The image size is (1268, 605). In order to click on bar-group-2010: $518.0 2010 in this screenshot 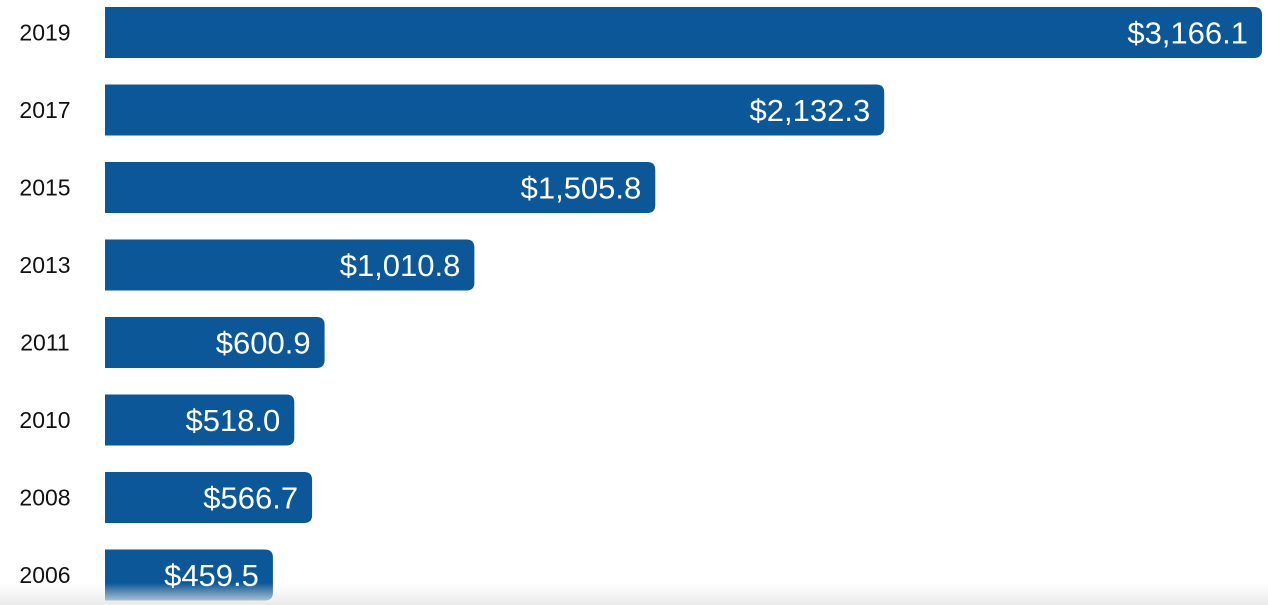, I will do `click(157, 420)`.